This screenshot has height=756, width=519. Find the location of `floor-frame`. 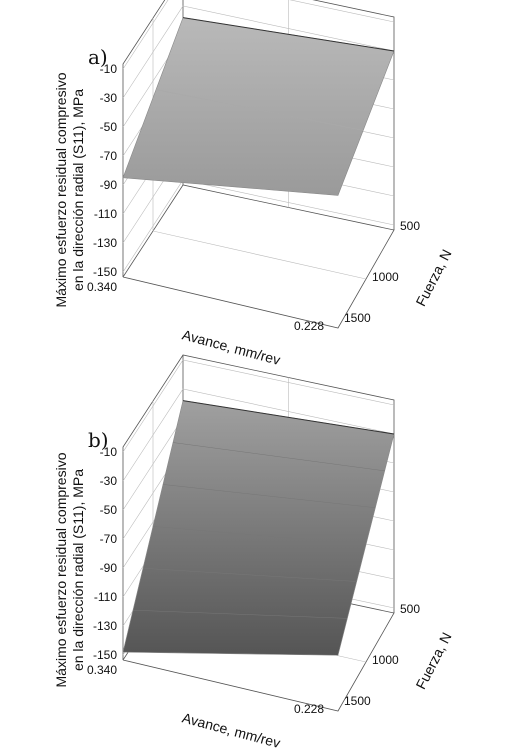

floor-frame is located at coordinates (258, 256).